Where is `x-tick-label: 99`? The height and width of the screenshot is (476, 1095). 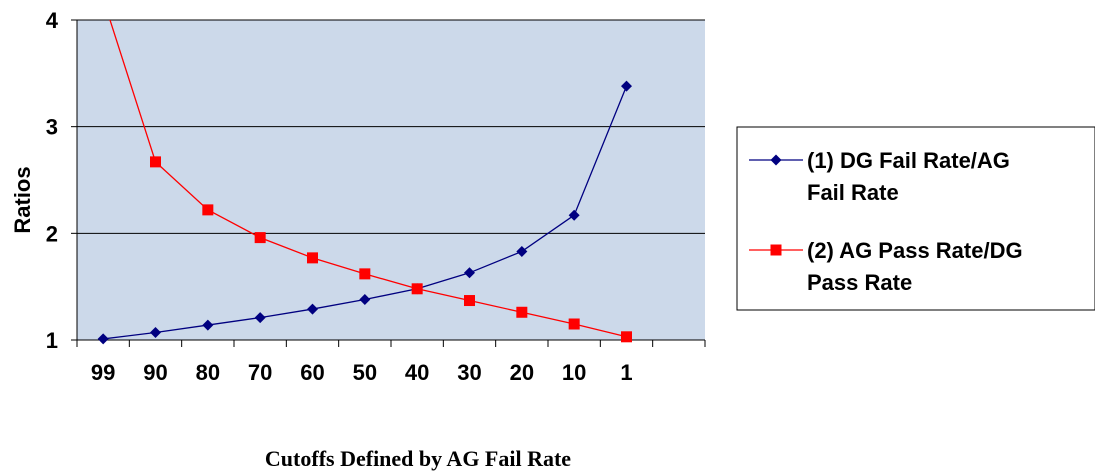 x-tick-label: 99 is located at coordinates (103, 372).